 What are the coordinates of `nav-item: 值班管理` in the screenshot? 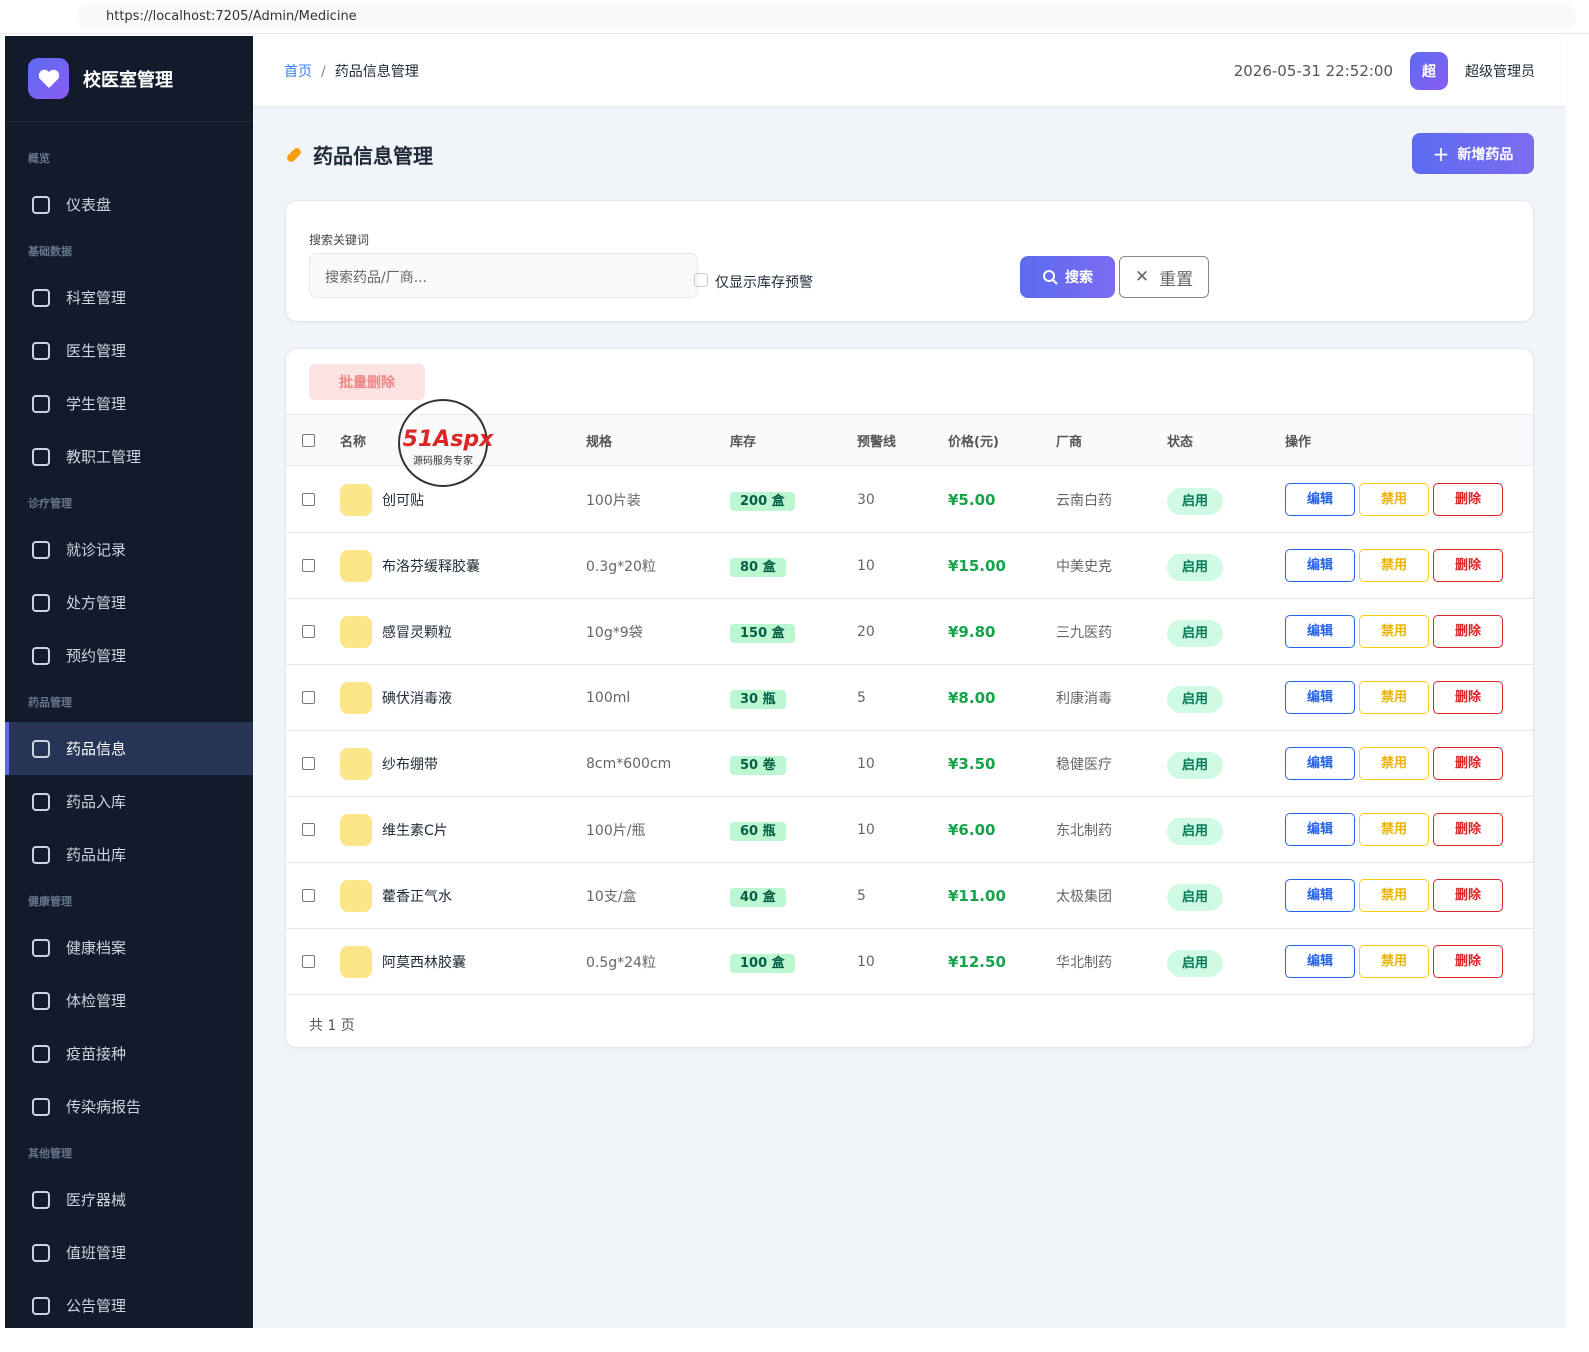 It's located at (129, 1252).